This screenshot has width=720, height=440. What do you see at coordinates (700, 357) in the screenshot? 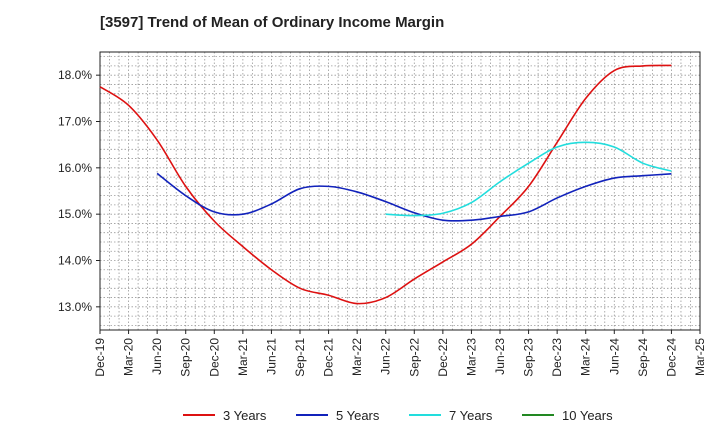
I see `x-tick-label: Mar-25` at bounding box center [700, 357].